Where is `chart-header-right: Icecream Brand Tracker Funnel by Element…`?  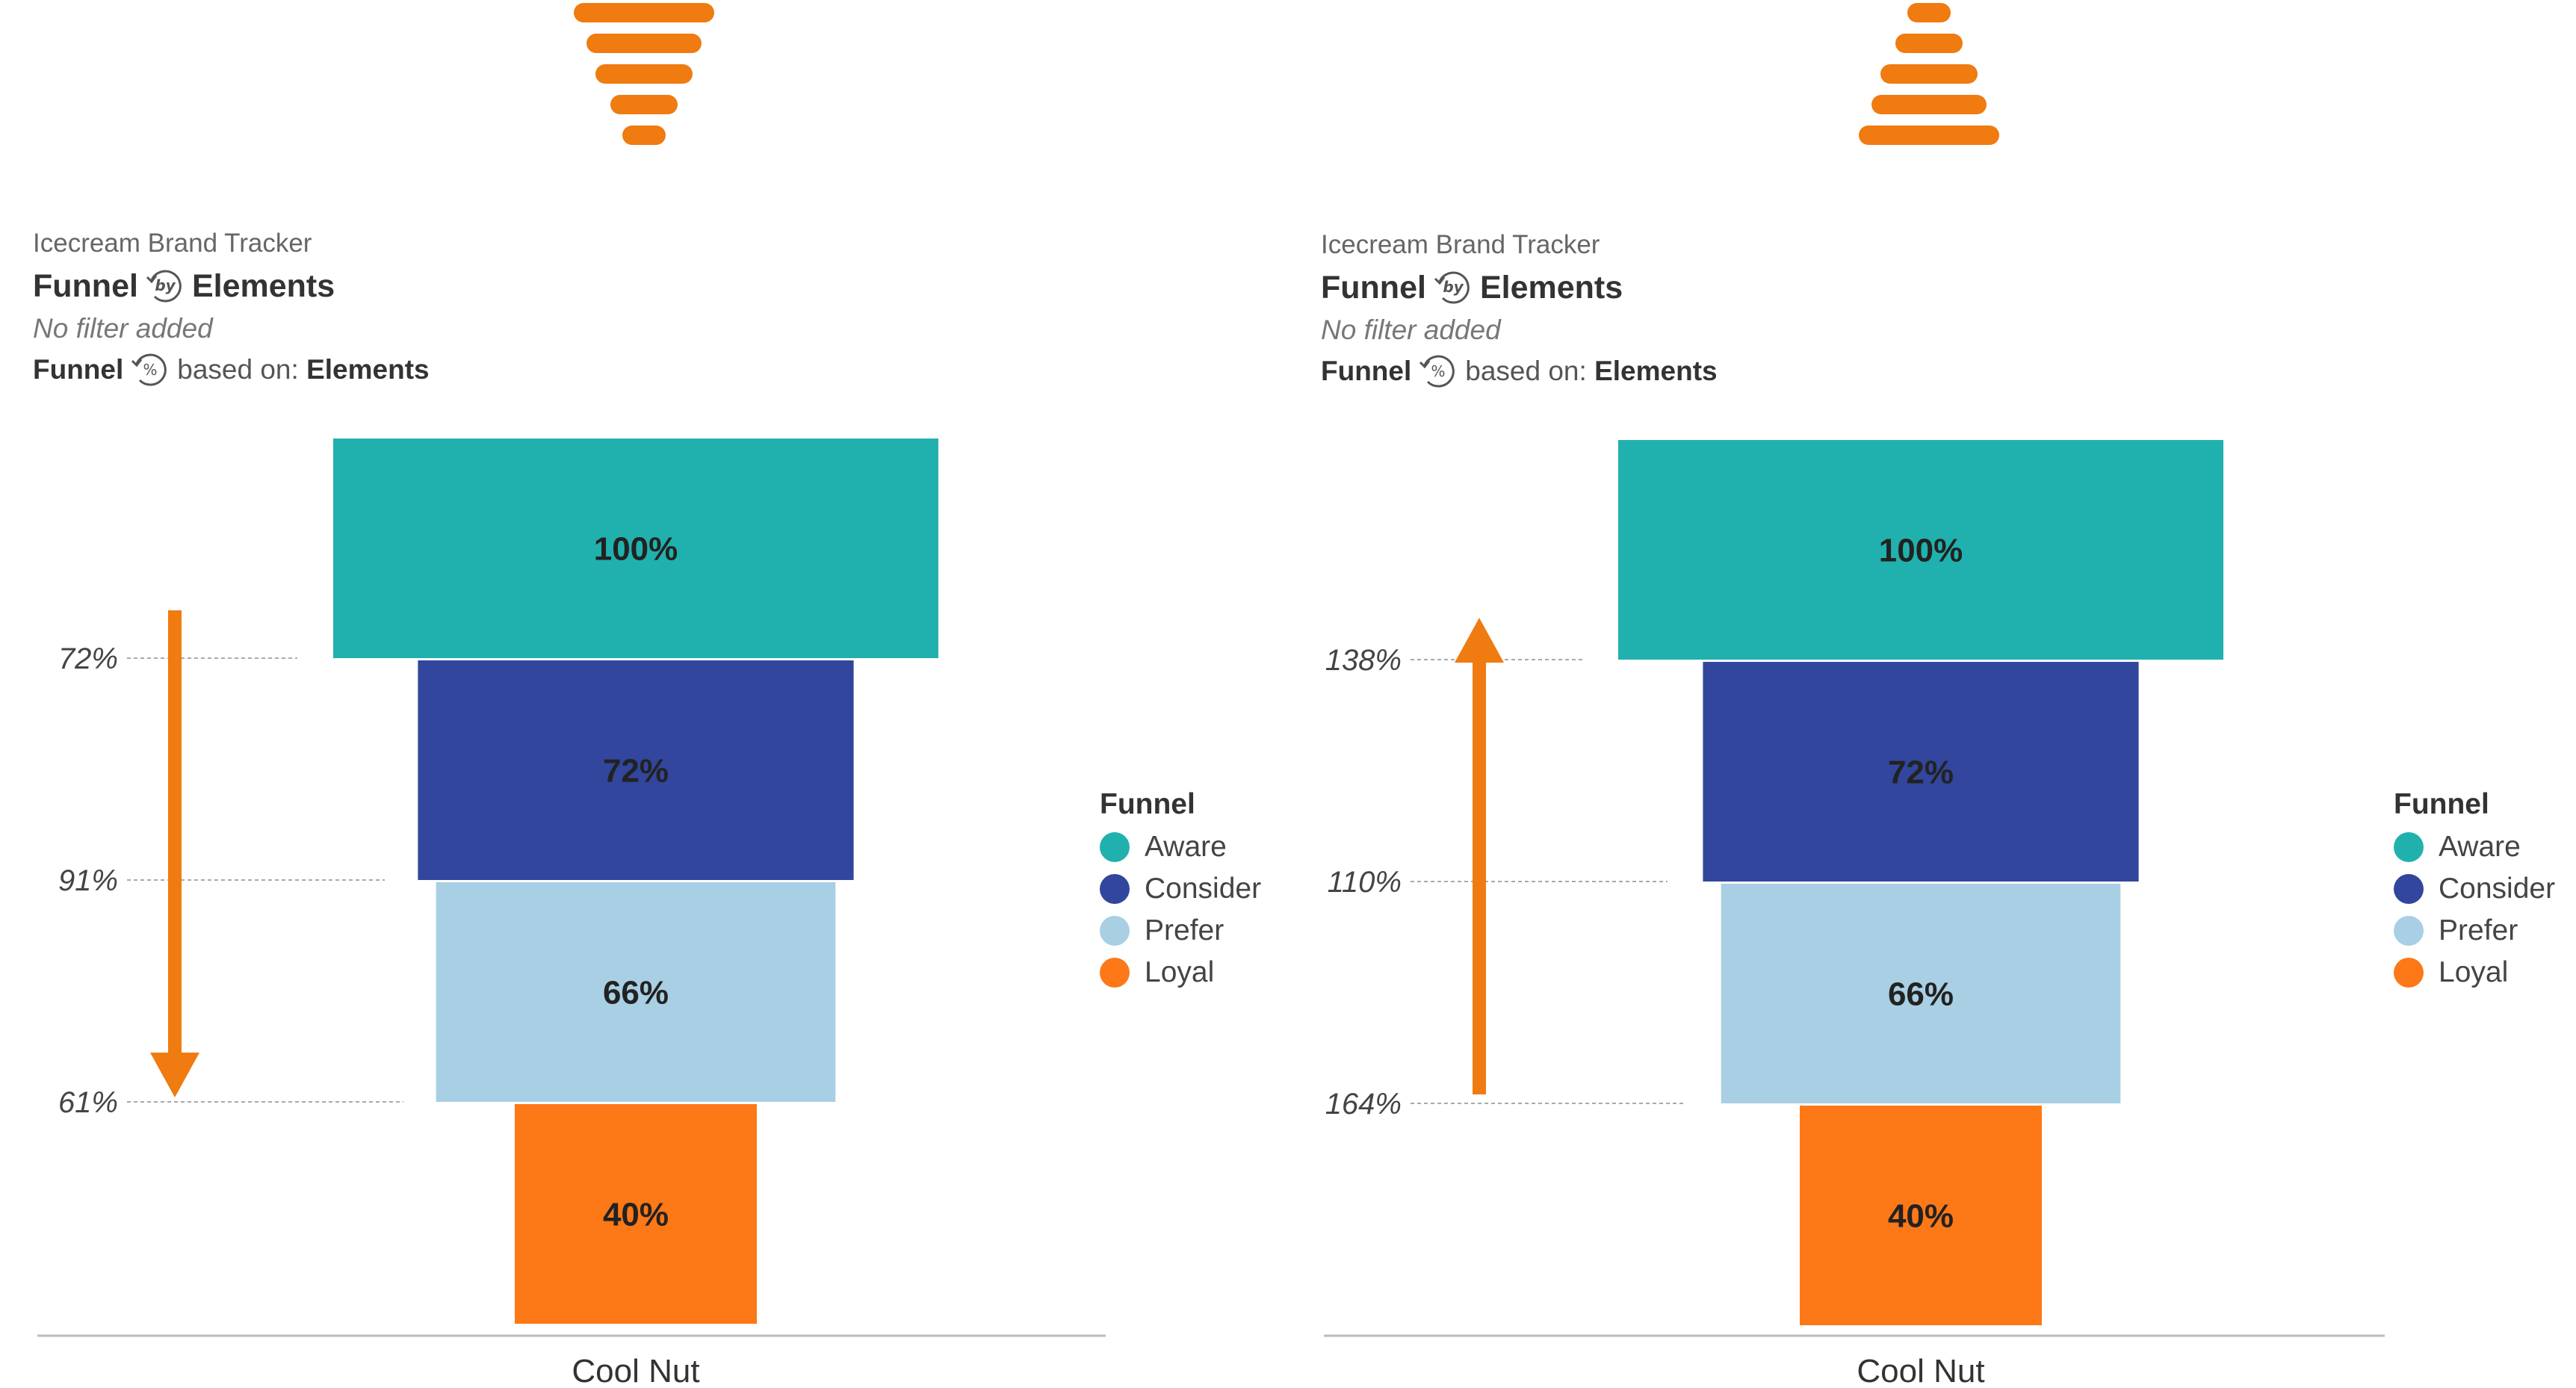
chart-header-right: Icecream Brand Tracker Funnel by Element… is located at coordinates (1657, 309).